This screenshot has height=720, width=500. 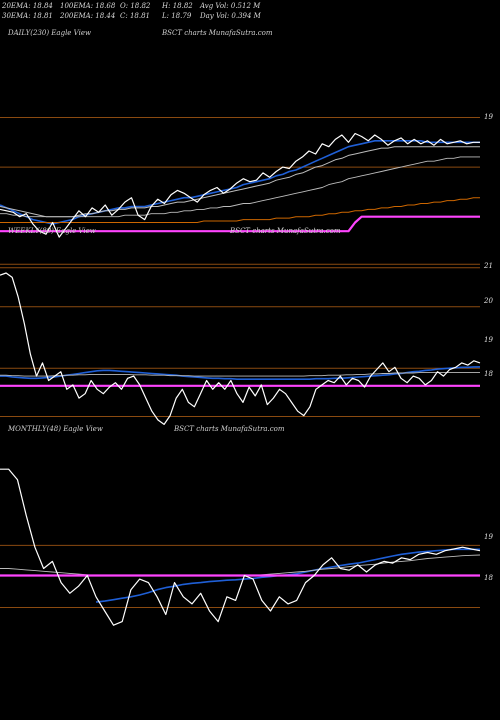 I want to click on weekly-caption: WEEKLY(80) Eagle View, so click(x=52, y=231).